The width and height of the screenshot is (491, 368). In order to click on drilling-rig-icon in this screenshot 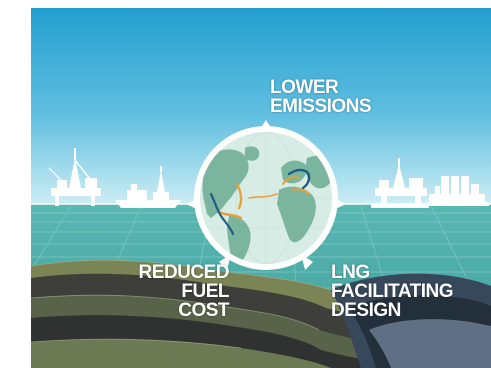, I will do `click(74, 177)`.